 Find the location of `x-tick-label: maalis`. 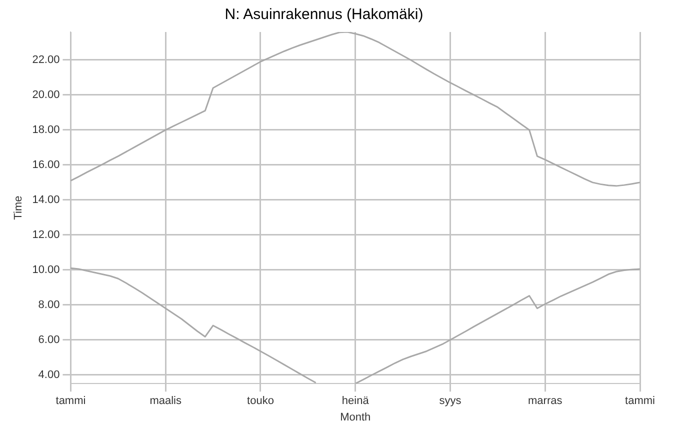

x-tick-label: maalis is located at coordinates (166, 401).